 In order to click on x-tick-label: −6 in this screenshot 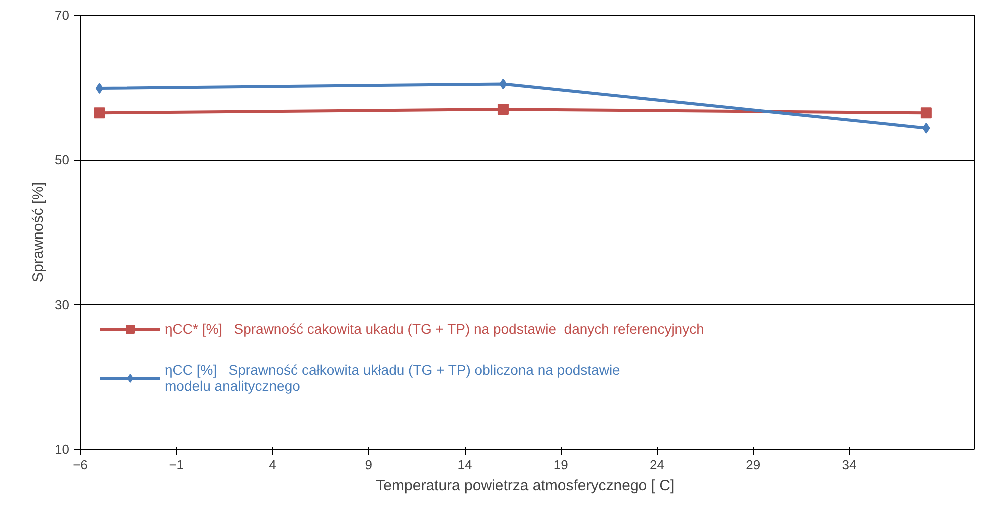, I will do `click(80, 465)`.